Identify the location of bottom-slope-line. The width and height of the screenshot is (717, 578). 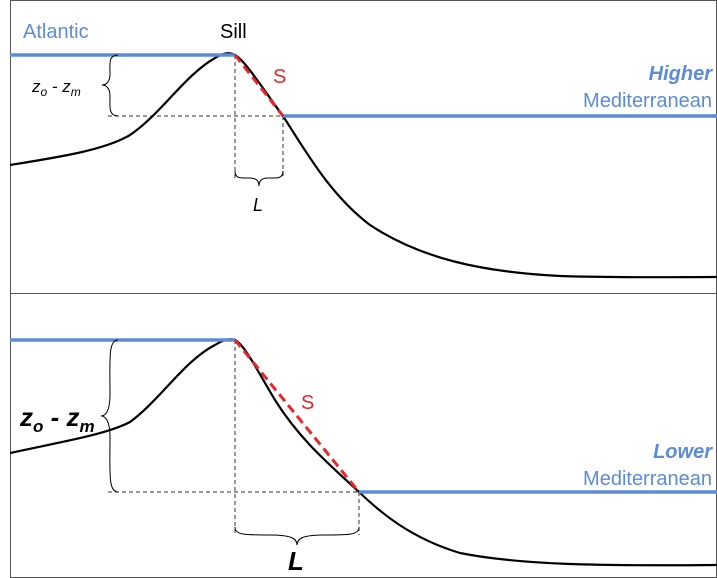
(297, 416).